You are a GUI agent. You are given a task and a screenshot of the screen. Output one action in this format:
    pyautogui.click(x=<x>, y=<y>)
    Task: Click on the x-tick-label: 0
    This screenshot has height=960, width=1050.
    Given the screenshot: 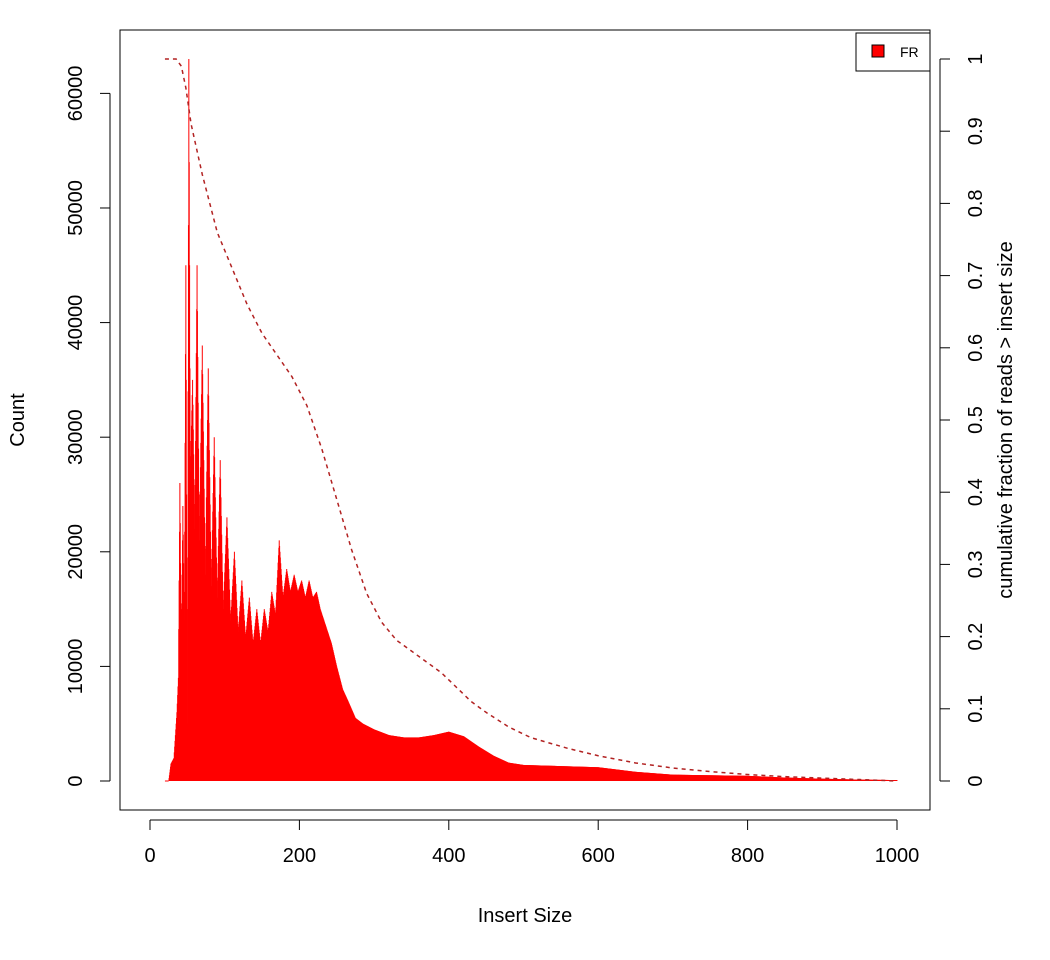 What is the action you would take?
    pyautogui.click(x=149, y=856)
    